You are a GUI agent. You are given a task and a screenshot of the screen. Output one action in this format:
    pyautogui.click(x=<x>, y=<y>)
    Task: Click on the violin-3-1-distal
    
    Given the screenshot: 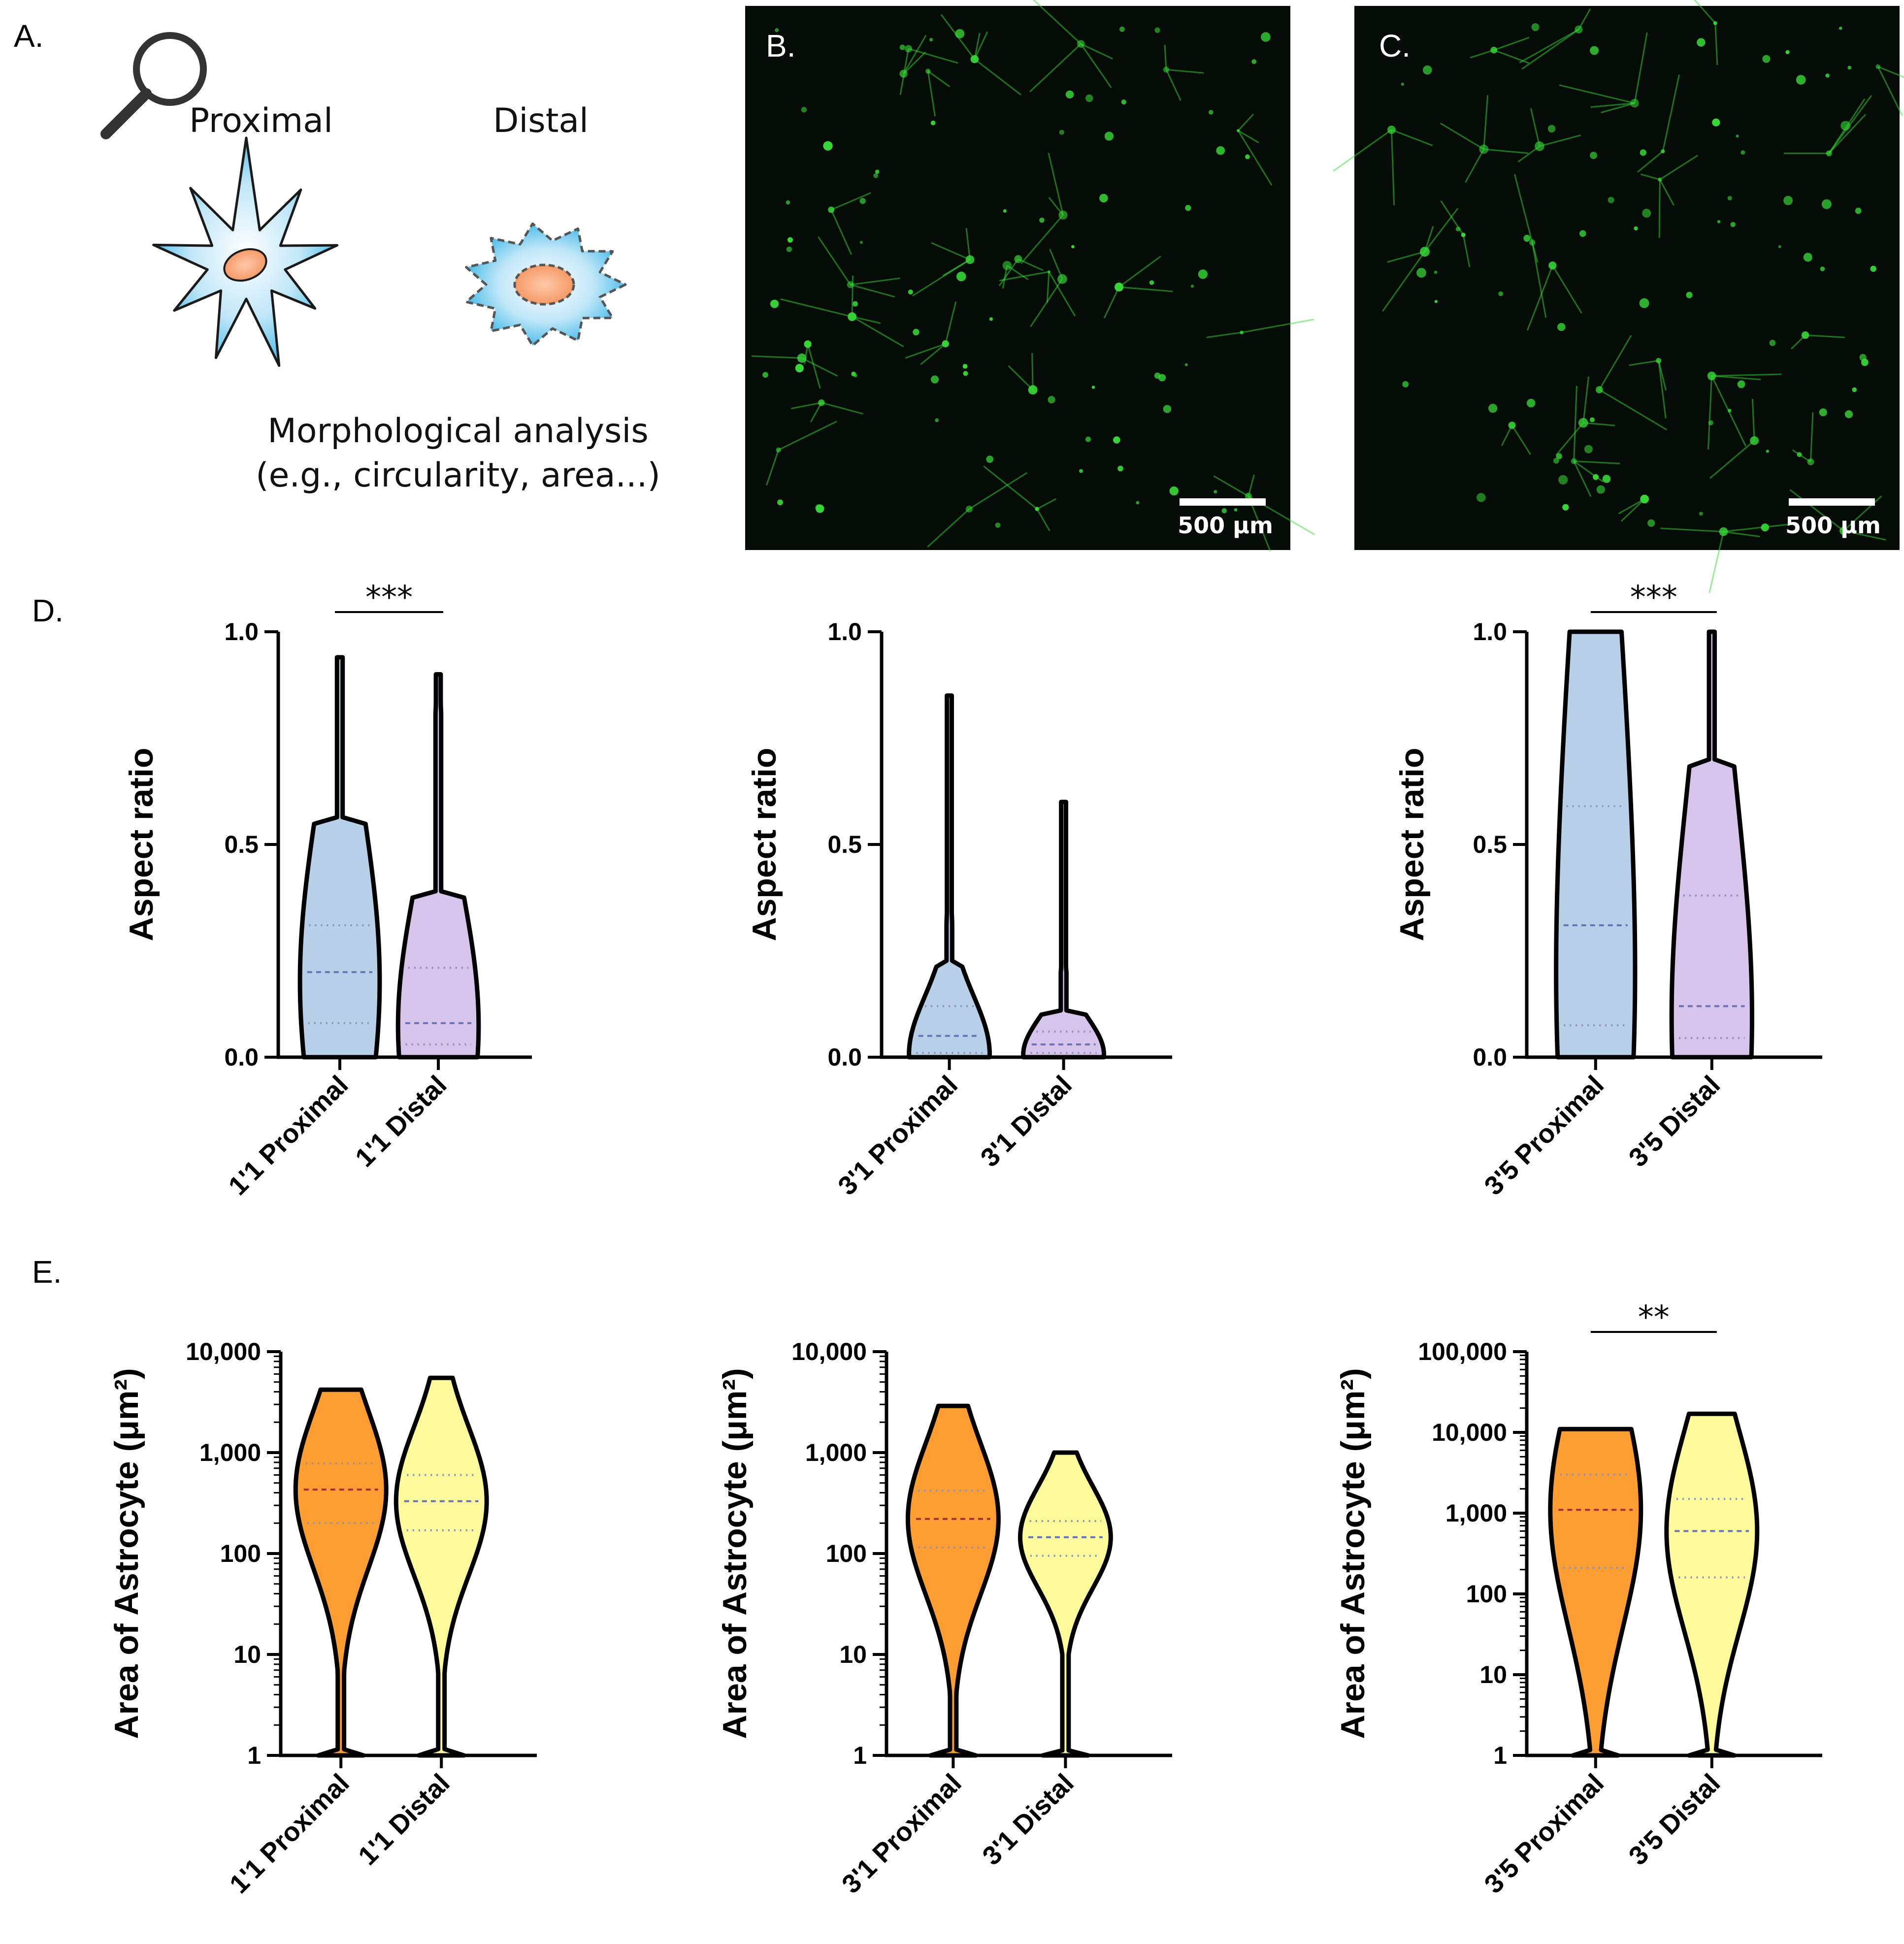 What is the action you would take?
    pyautogui.click(x=1065, y=1604)
    